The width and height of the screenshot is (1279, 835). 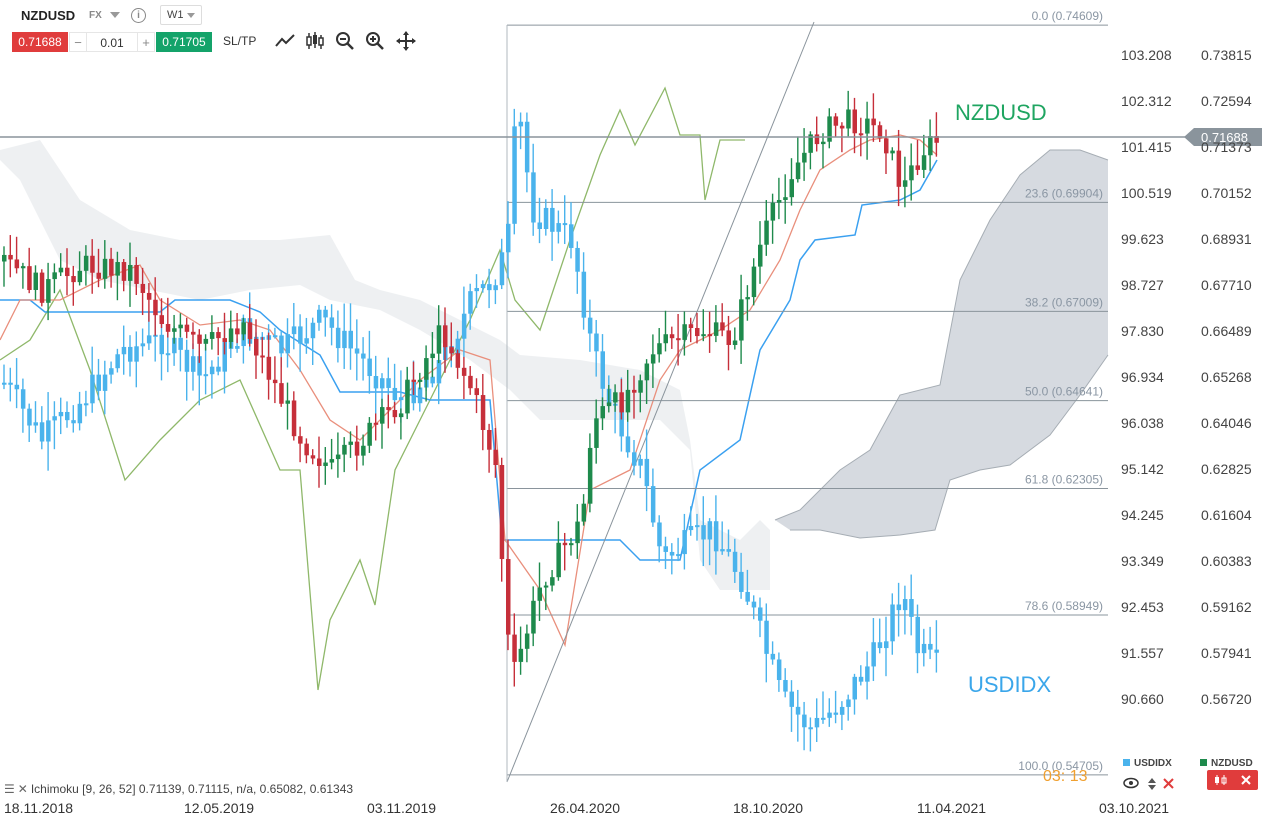 What do you see at coordinates (1226, 763) in the screenshot?
I see `legend-nzdusd: NZDUSD` at bounding box center [1226, 763].